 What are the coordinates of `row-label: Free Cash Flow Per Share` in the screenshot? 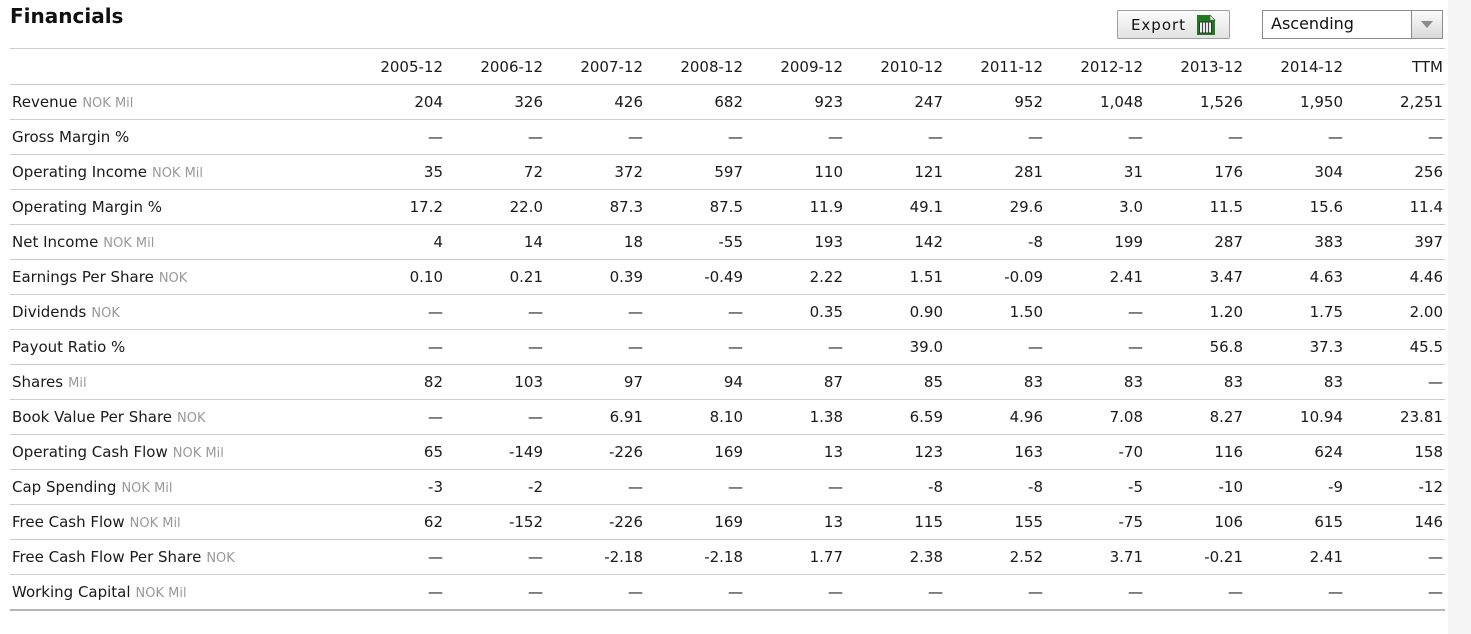 It's located at (107, 557).